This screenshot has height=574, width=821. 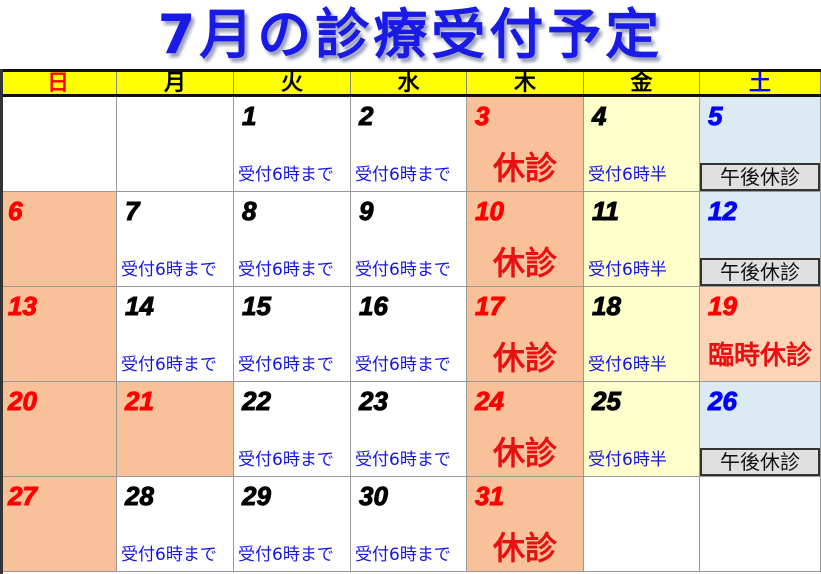 I want to click on calendar-day-cell: 29 受付6時まで, so click(x=292, y=524).